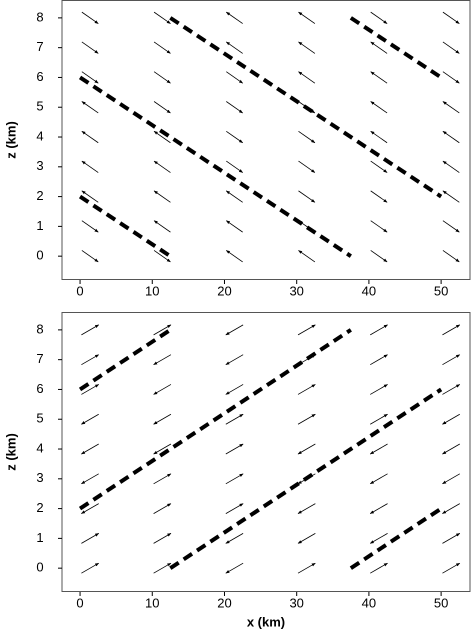 This screenshot has height=637, width=474. I want to click on x-tick-label: 30, so click(296, 290).